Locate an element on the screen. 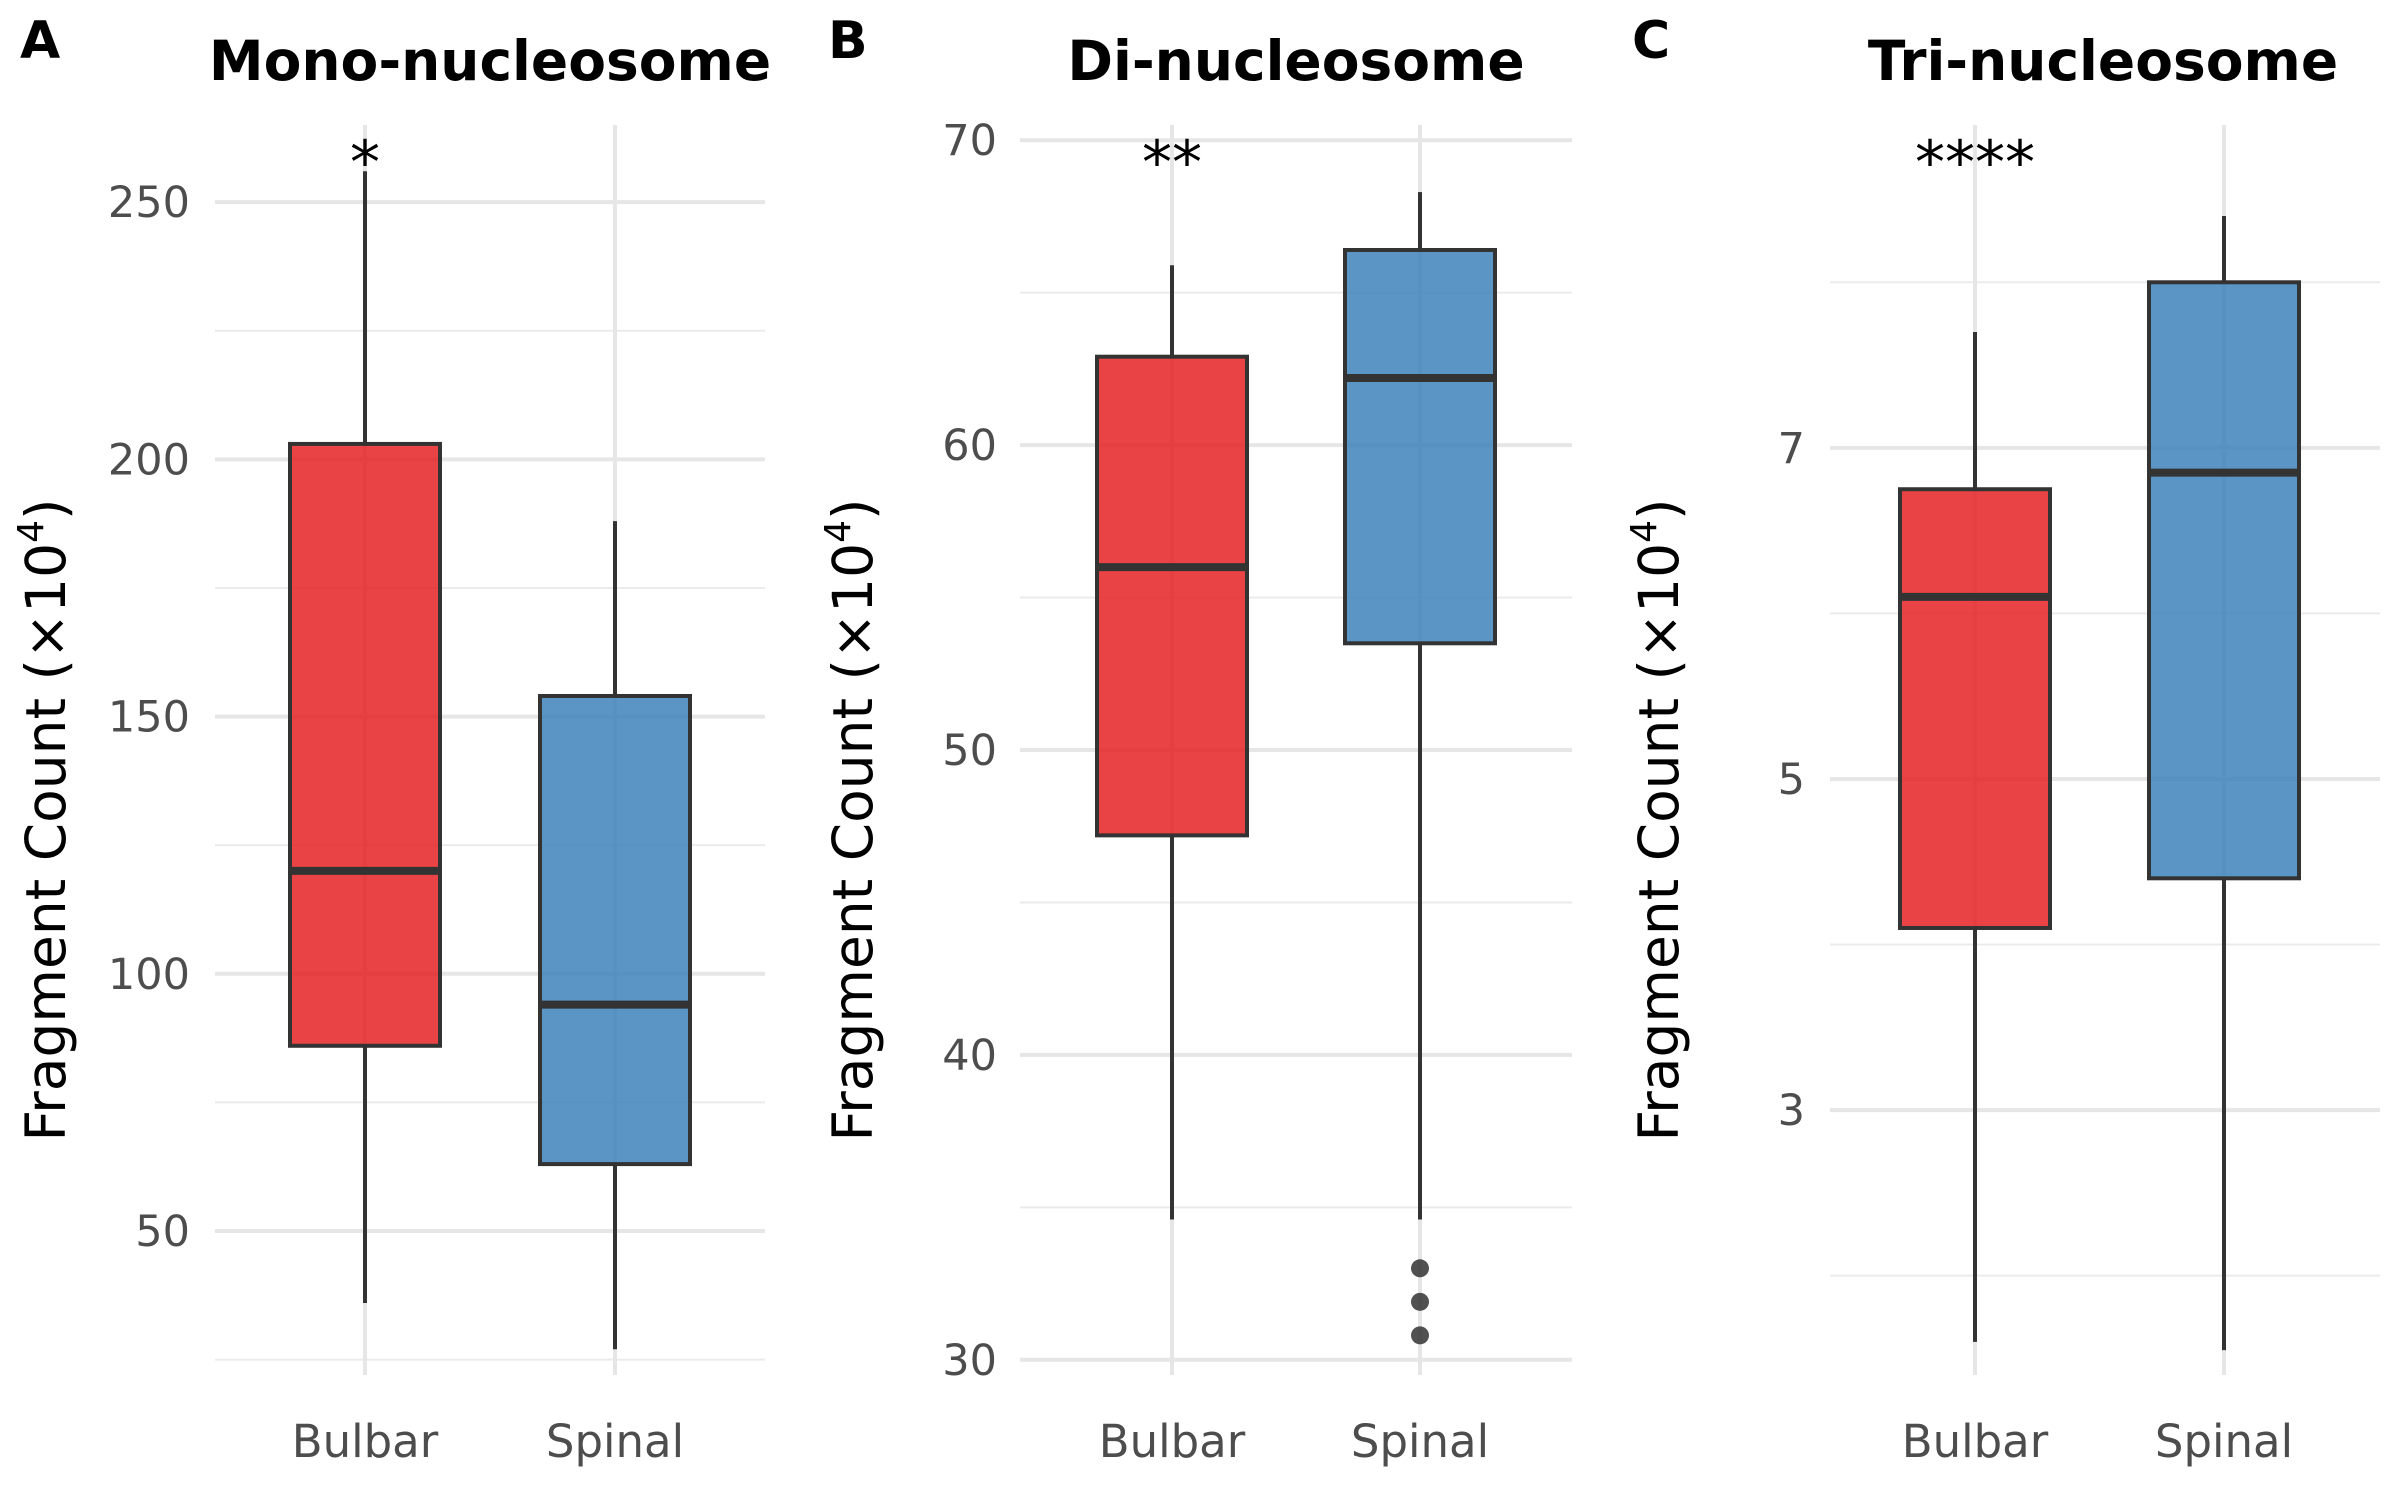 The image size is (2400, 1500). panel-title: Mono-nucleosome is located at coordinates (490, 61).